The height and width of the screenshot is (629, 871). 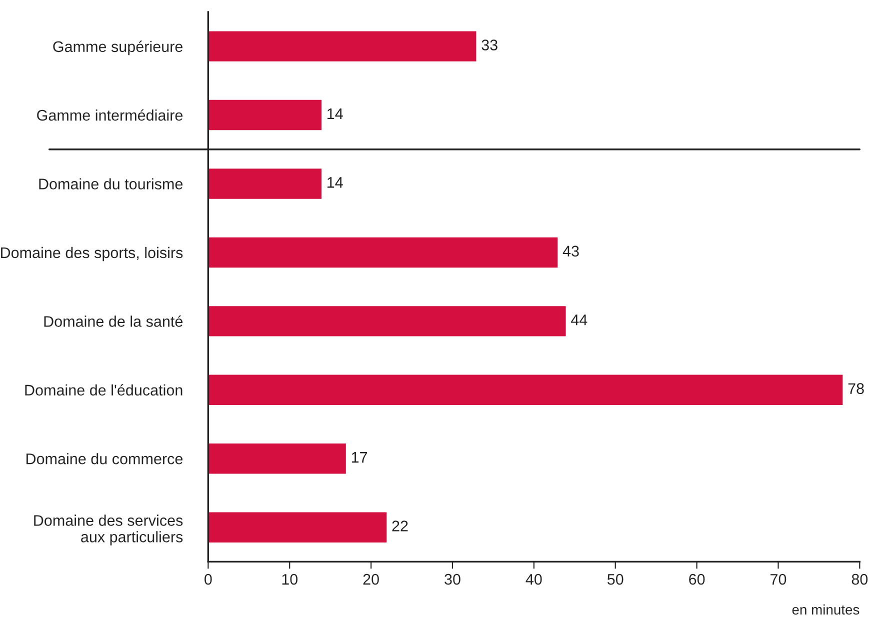 What do you see at coordinates (579, 320) in the screenshot?
I see `data-label: 44` at bounding box center [579, 320].